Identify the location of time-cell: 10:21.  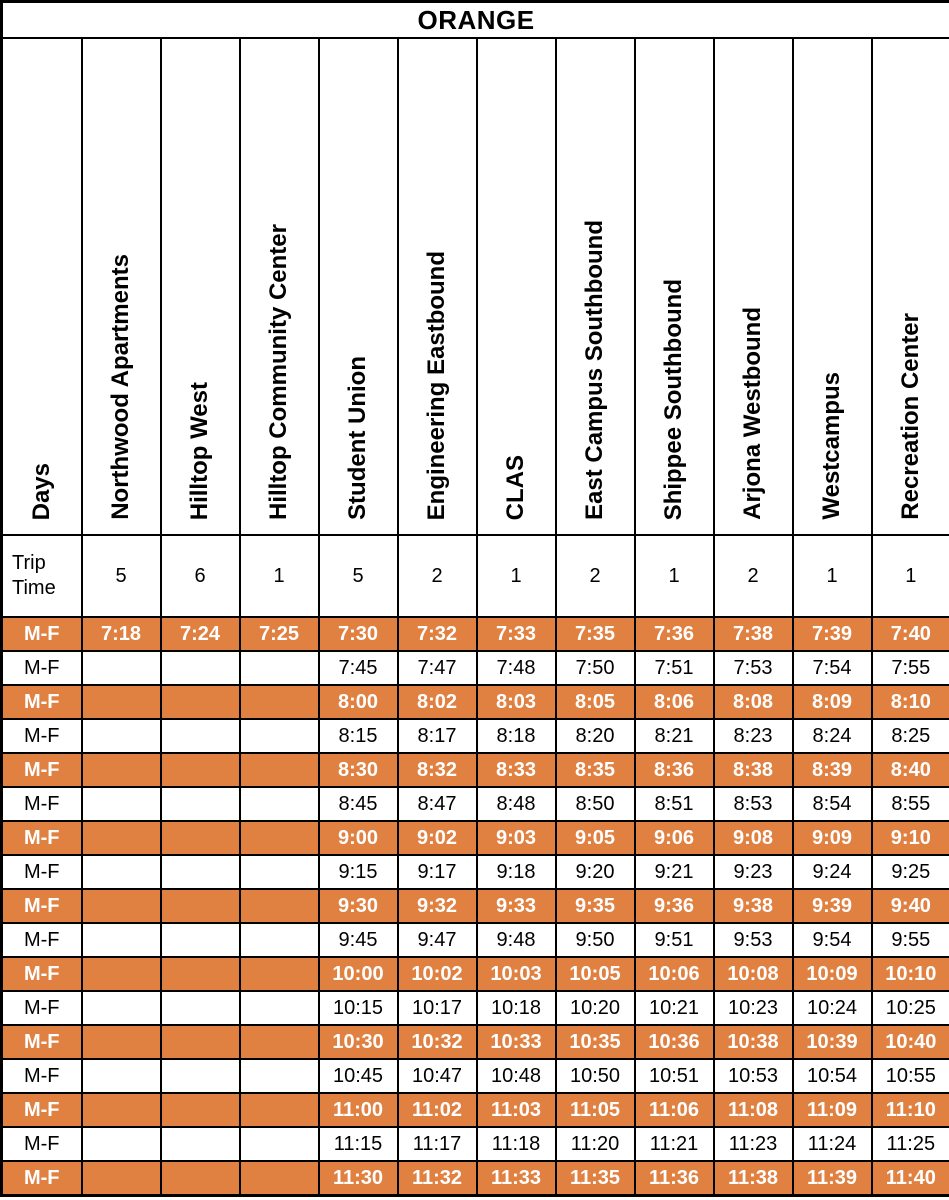
(674, 1008).